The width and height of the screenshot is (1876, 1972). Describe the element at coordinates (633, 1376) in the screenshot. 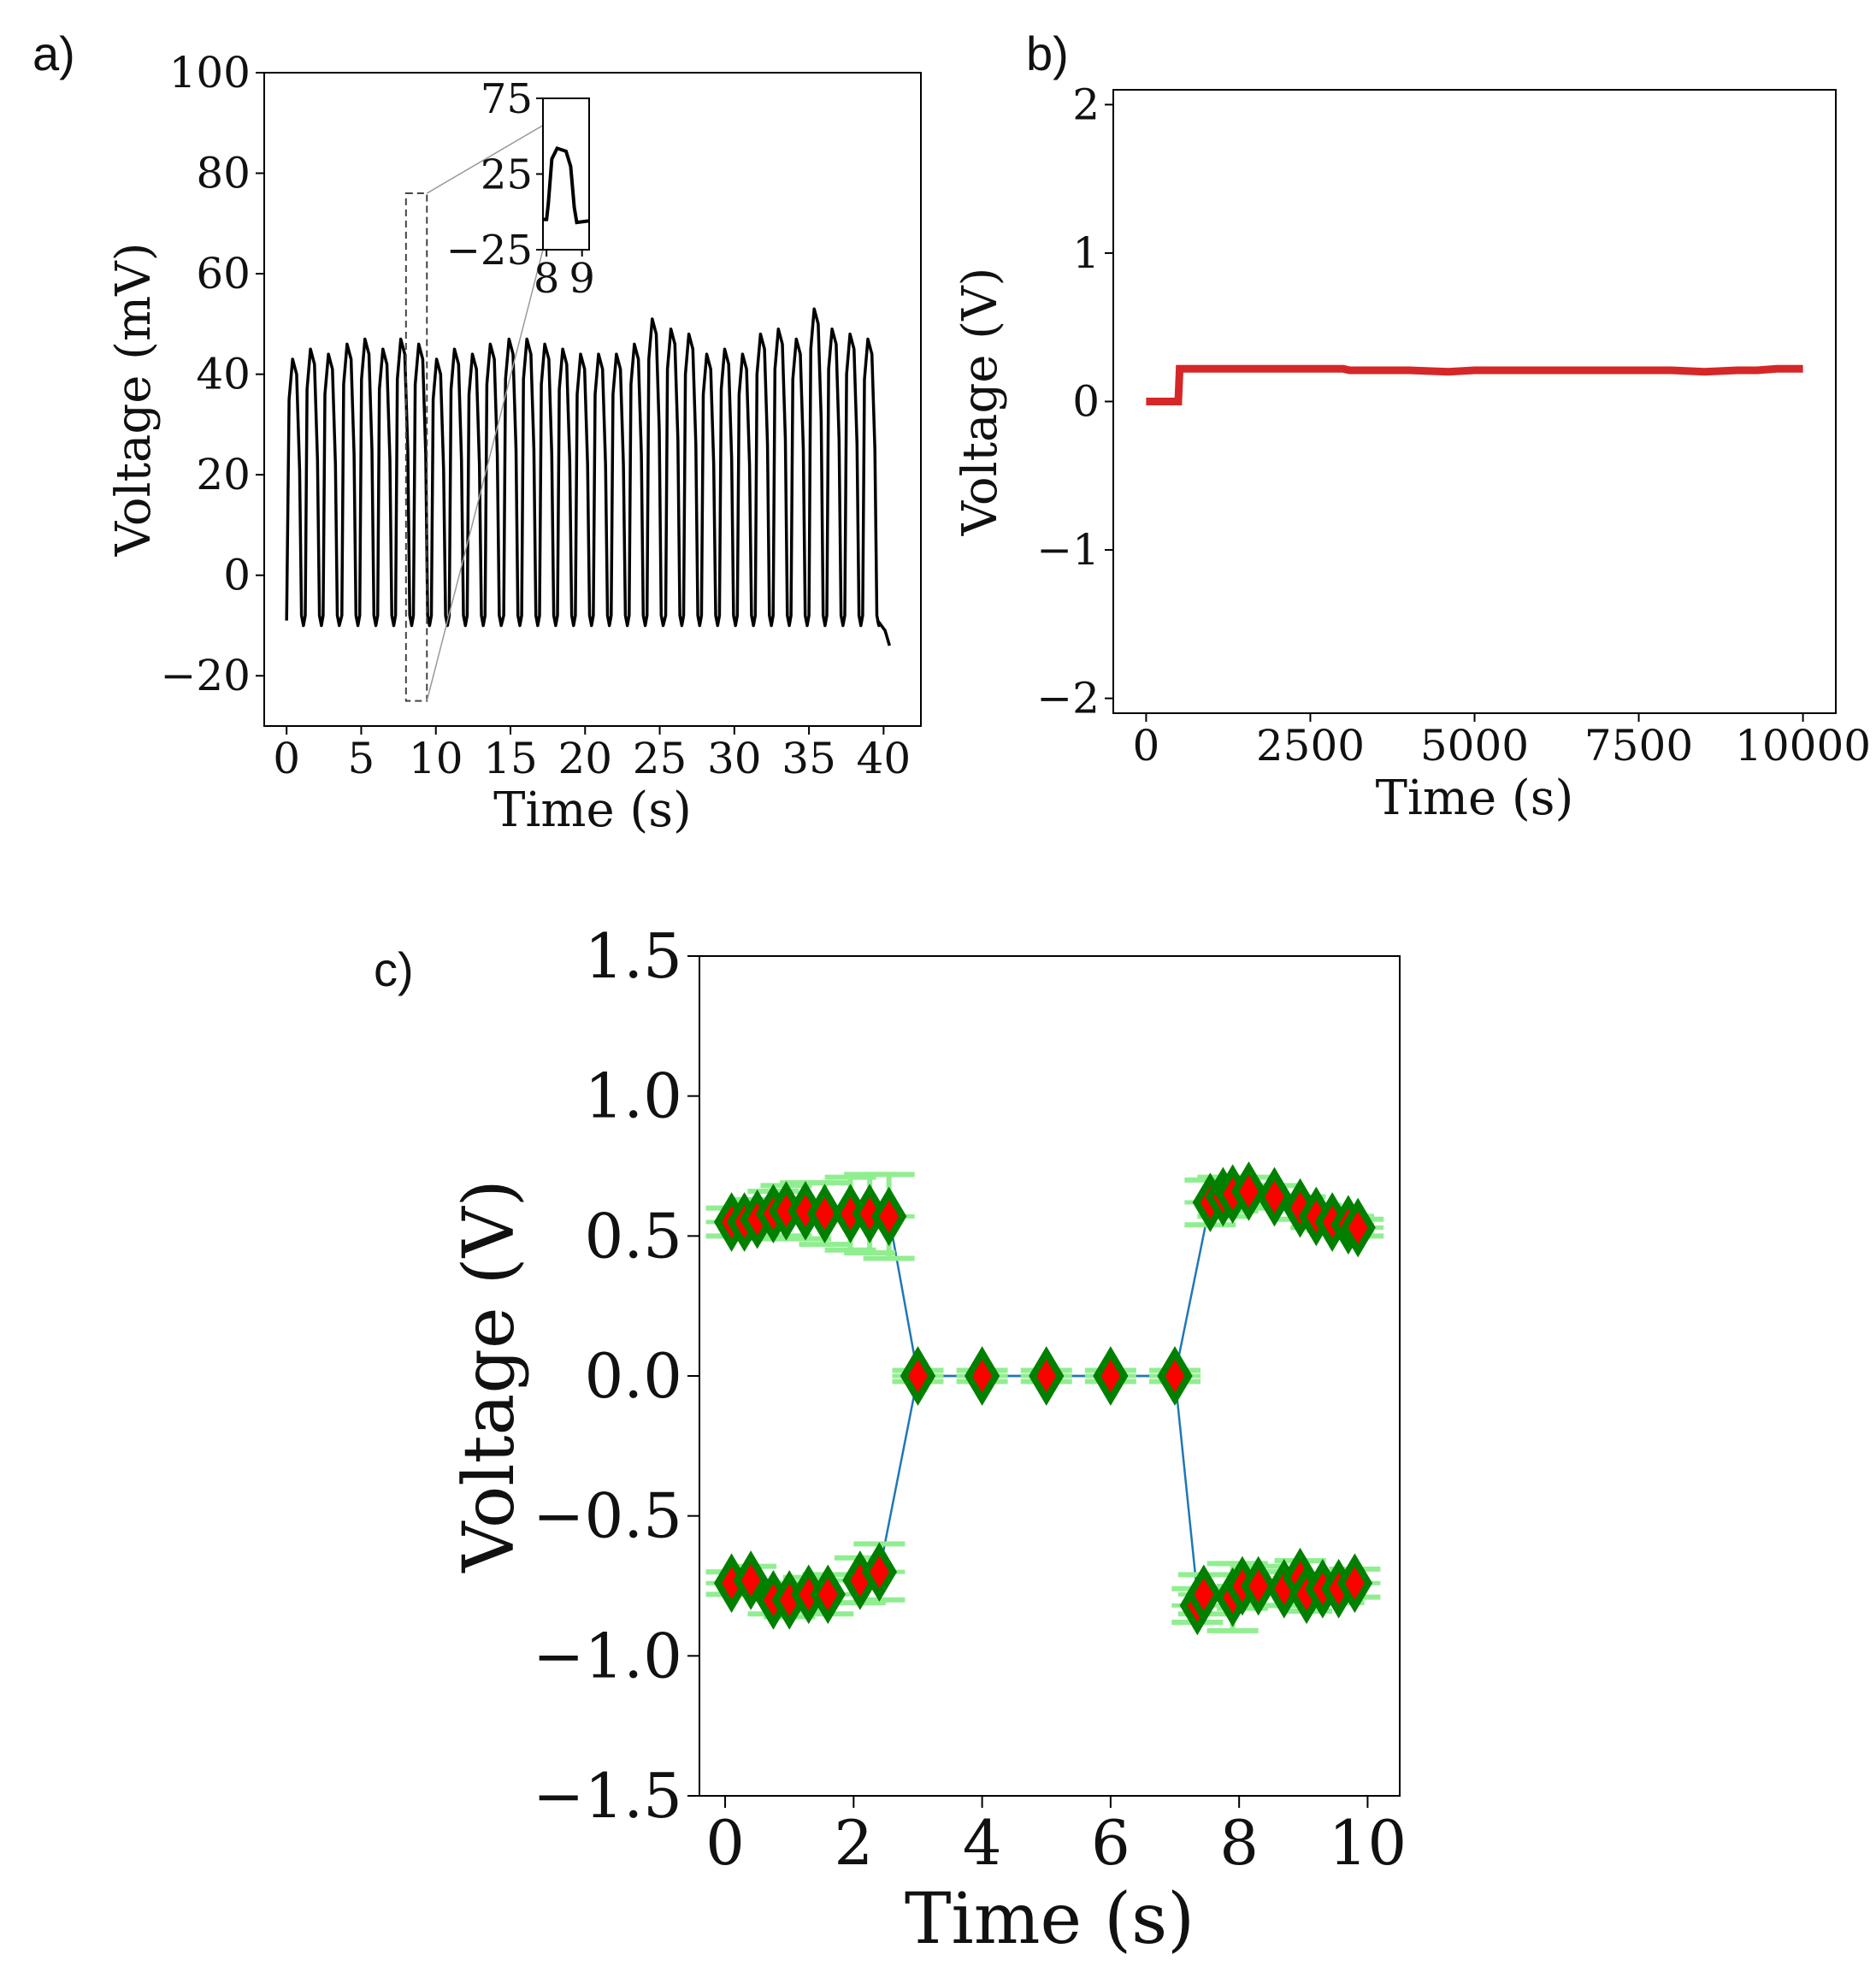

I see `y-tick-label: 0.0` at that location.